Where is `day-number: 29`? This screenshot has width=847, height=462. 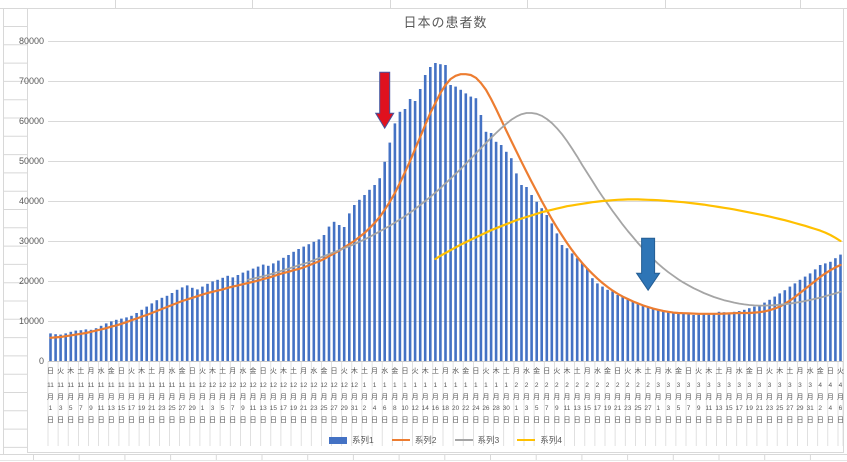
day-number: 29 is located at coordinates (344, 408).